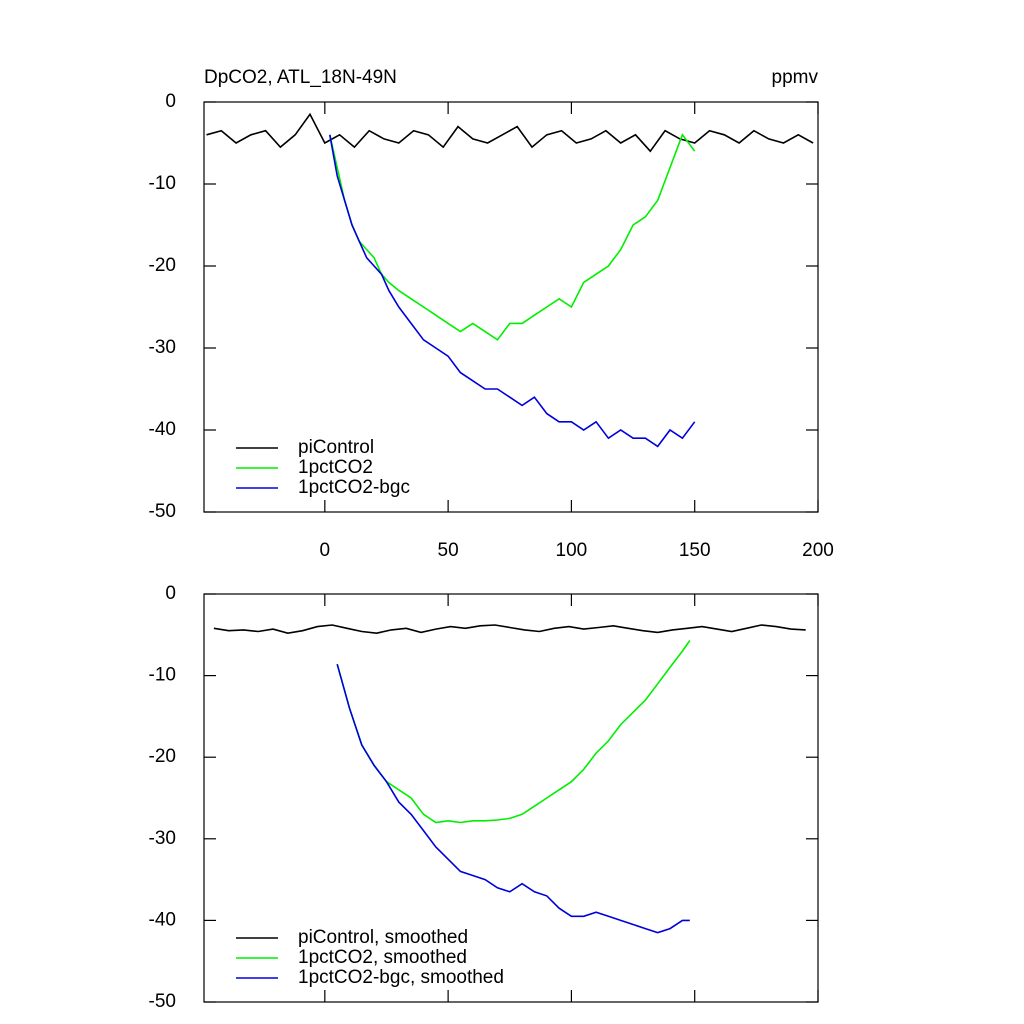  I want to click on legend-label: piControl, so click(336, 447).